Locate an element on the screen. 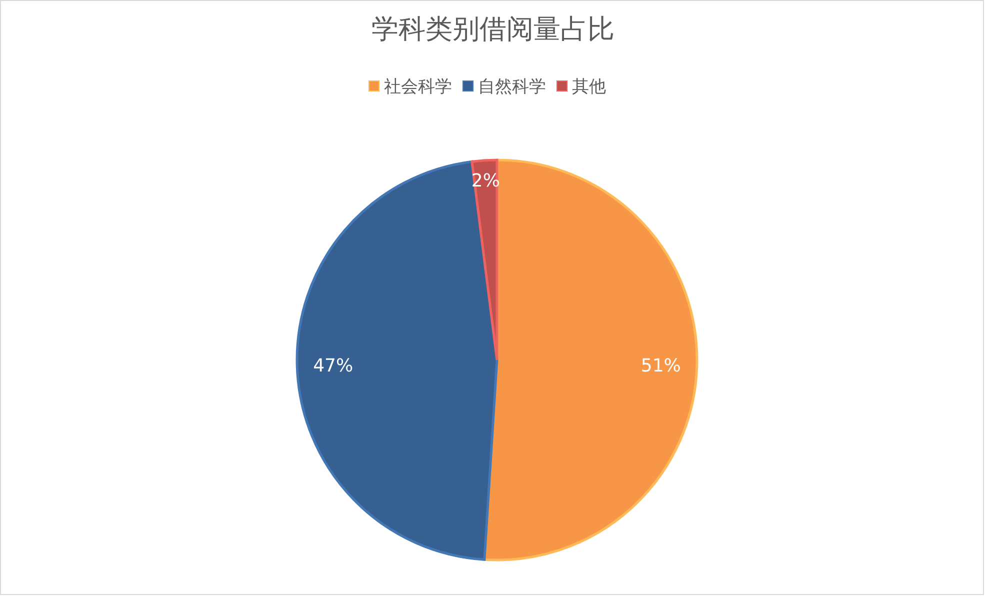 This screenshot has width=986, height=609. chart-title: 学科类别借阅量占比 is located at coordinates (493, 29).